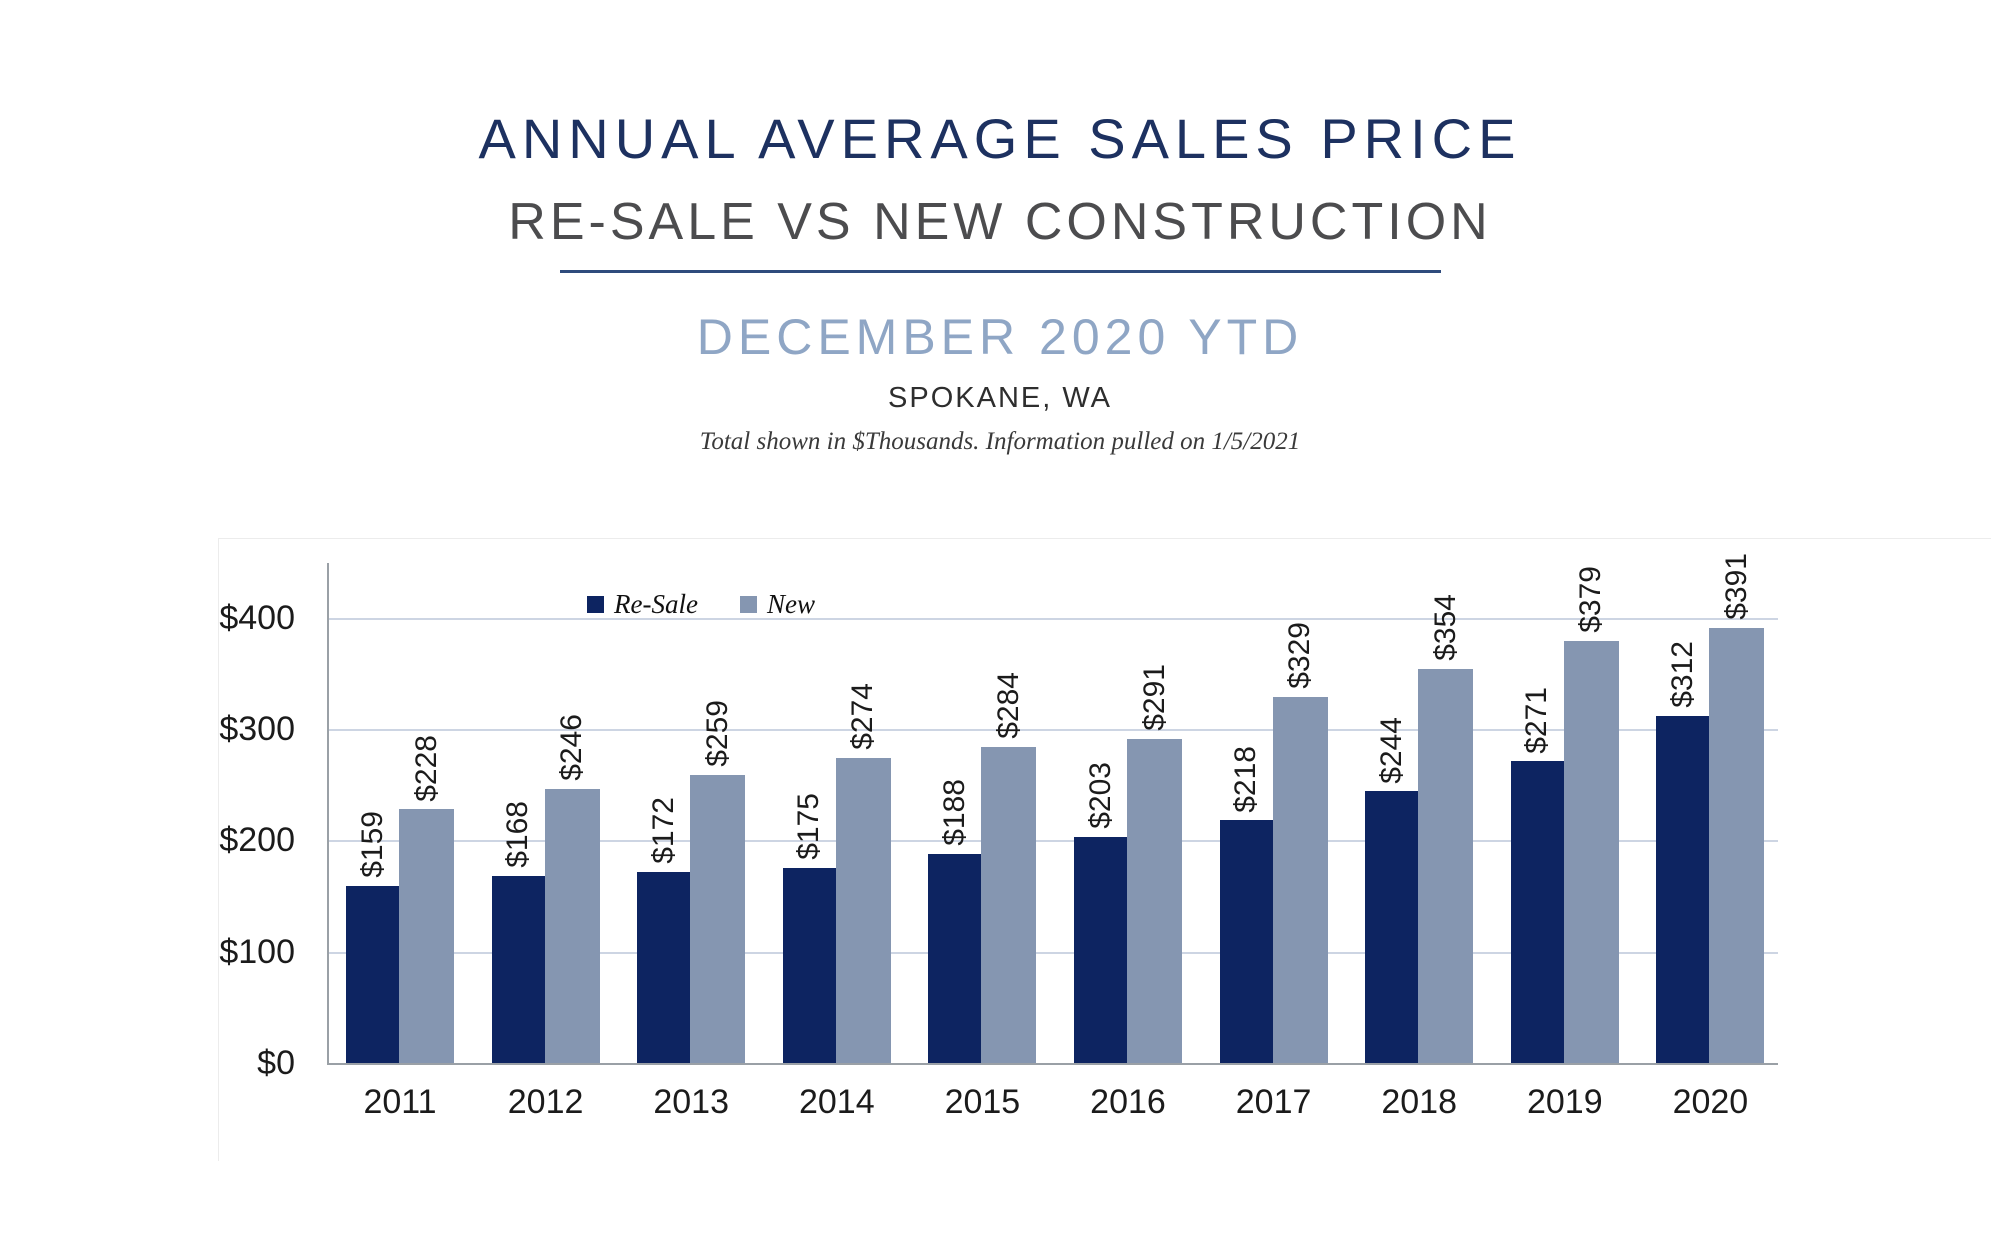 This screenshot has height=1250, width=2000. What do you see at coordinates (1591, 852) in the screenshot?
I see `bar-new-2019` at bounding box center [1591, 852].